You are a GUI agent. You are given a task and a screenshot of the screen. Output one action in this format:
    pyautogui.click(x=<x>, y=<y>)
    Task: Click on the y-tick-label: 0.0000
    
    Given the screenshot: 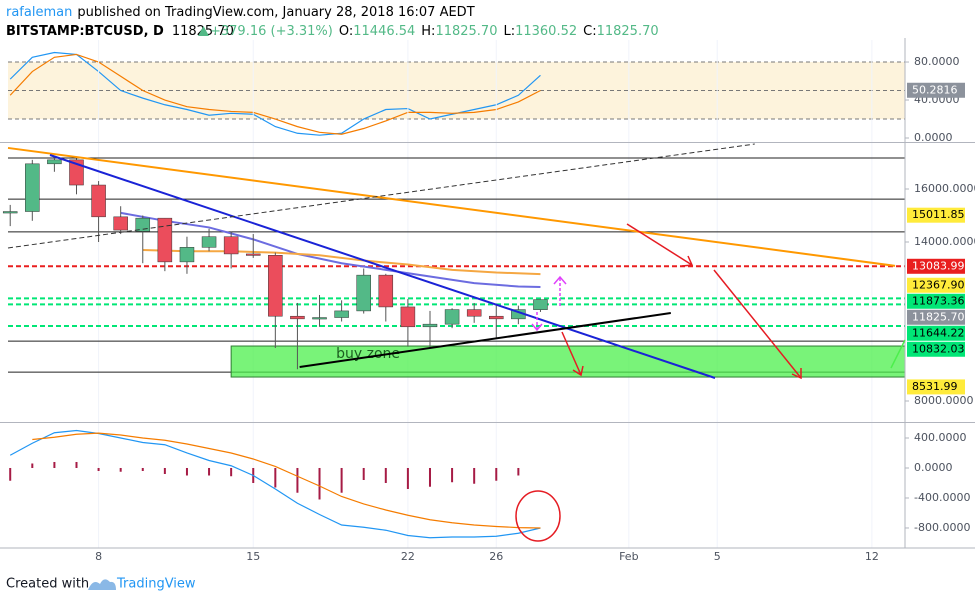 What is the action you would take?
    pyautogui.click(x=933, y=137)
    